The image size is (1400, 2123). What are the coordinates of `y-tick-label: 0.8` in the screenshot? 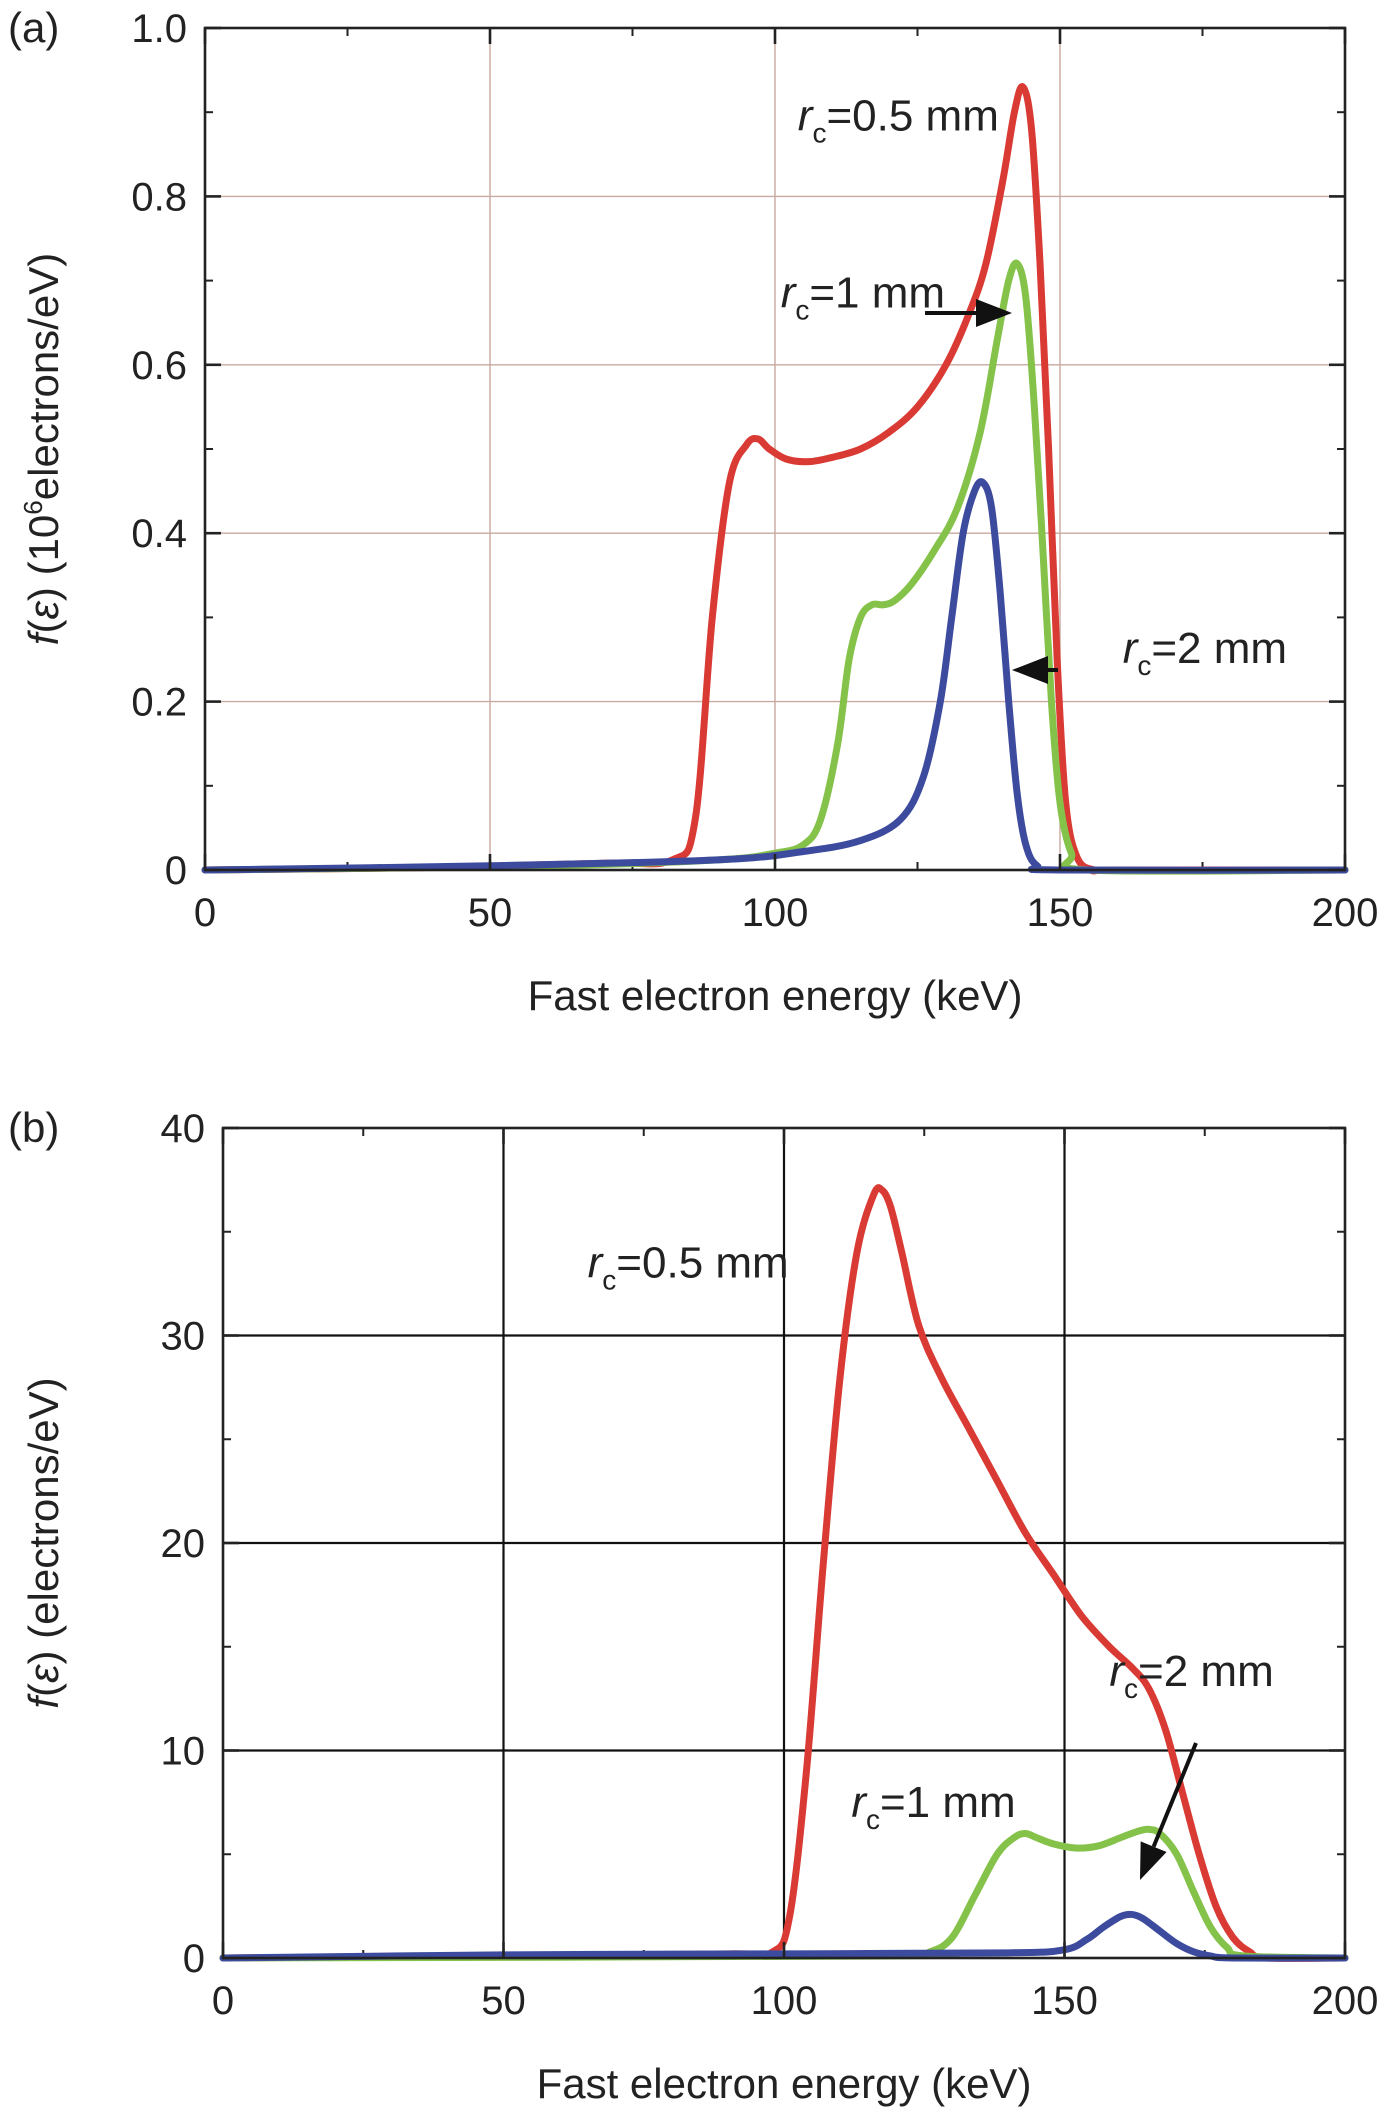 It's located at (159, 197).